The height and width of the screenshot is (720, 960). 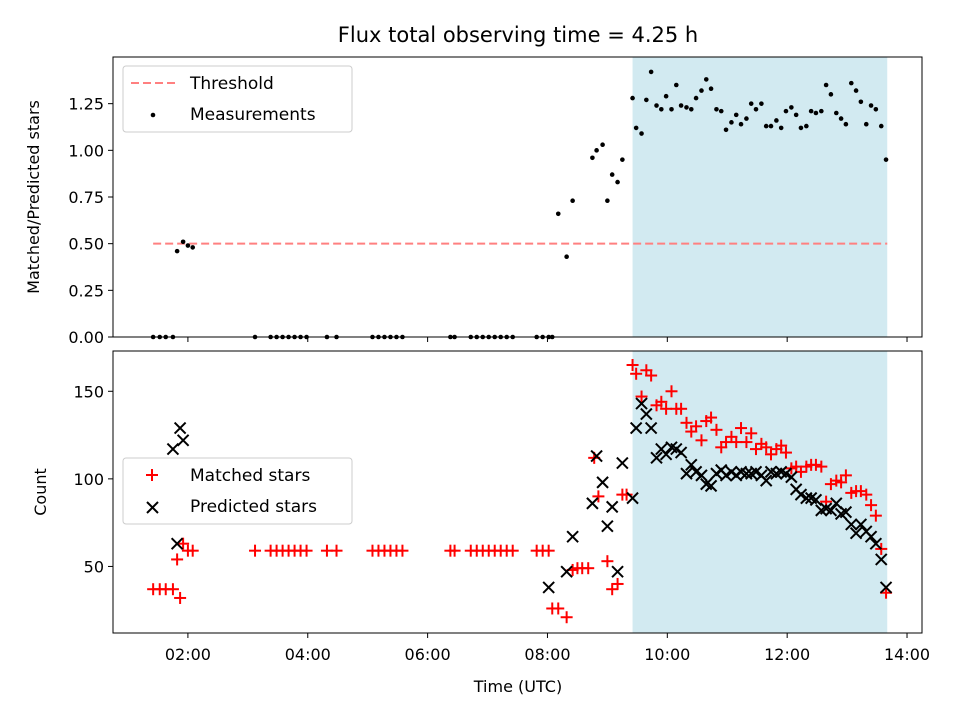 What do you see at coordinates (250, 476) in the screenshot?
I see `legend-matched-label: Matched stars` at bounding box center [250, 476].